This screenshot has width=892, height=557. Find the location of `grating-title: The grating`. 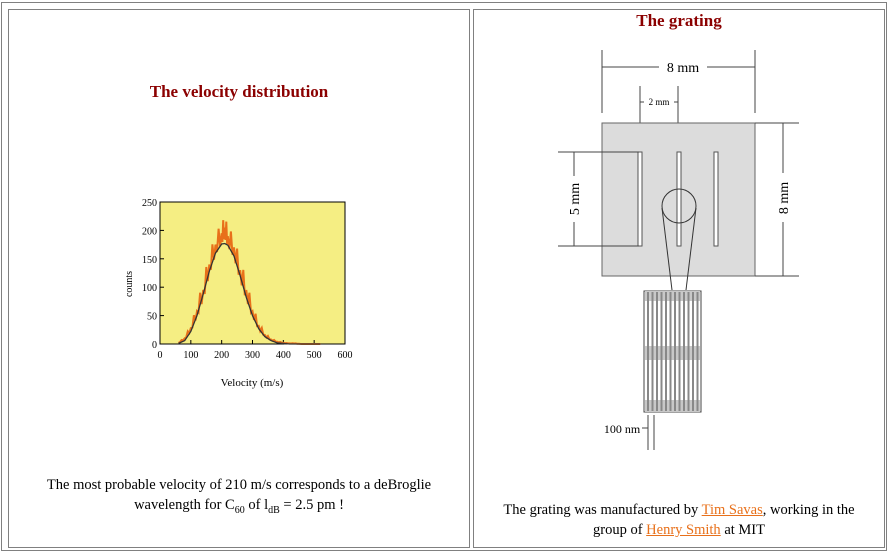

grating-title: The grating is located at coordinates (679, 20).